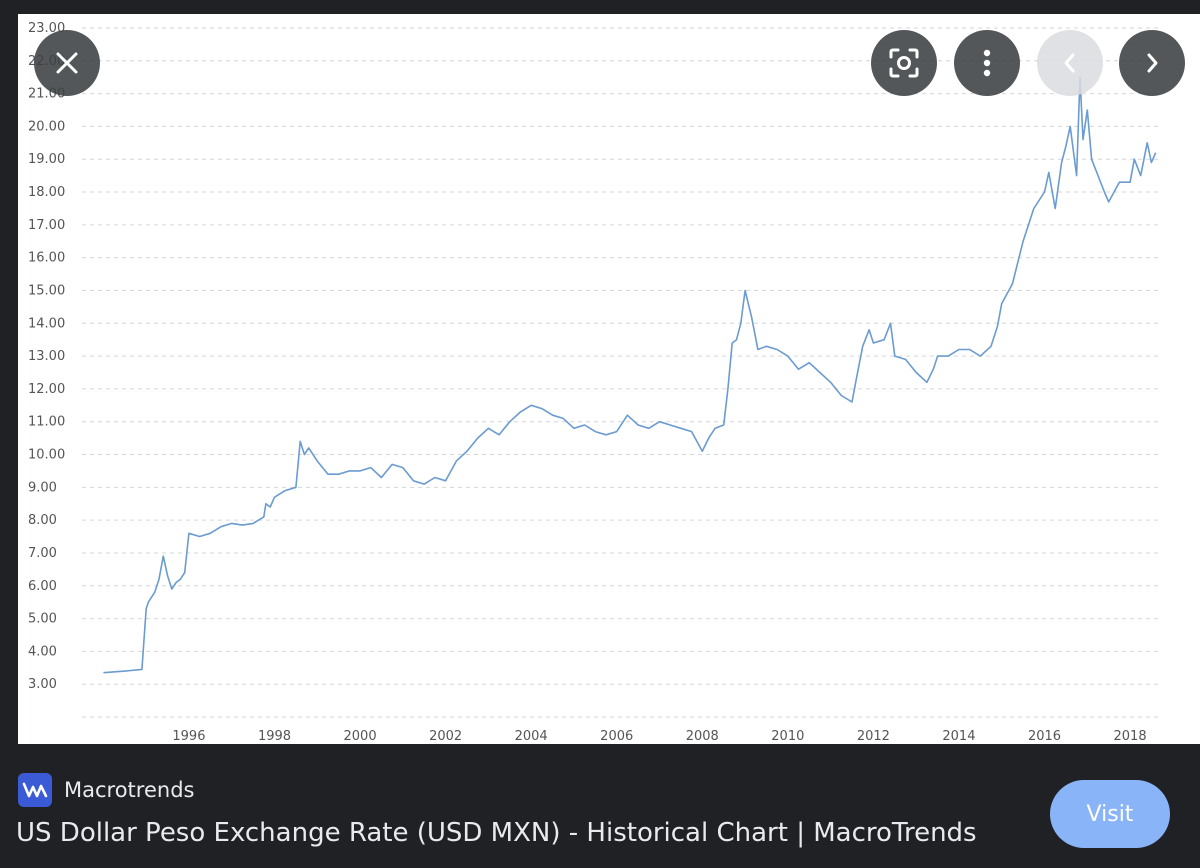 The image size is (1200, 868). I want to click on x-tick-label: 2014, so click(958, 736).